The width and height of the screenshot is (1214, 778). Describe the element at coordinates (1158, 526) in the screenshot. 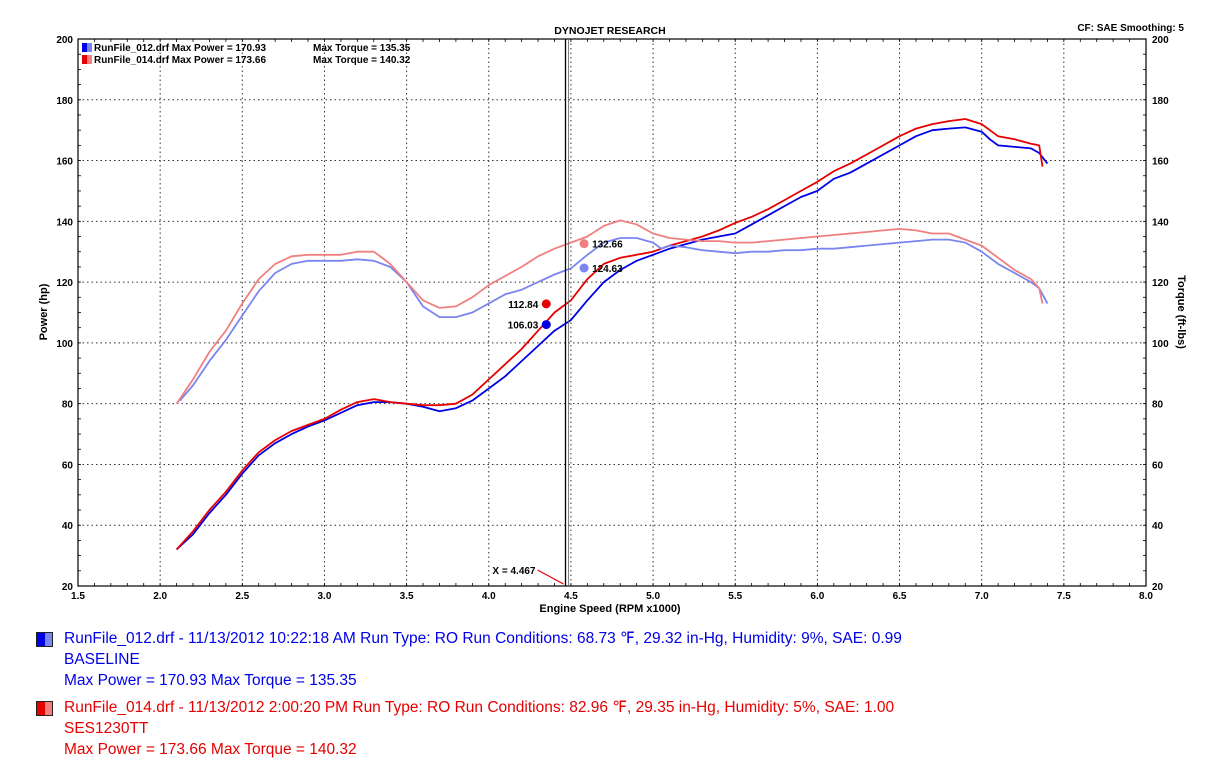

I see `y-tick-label-right: 40` at that location.